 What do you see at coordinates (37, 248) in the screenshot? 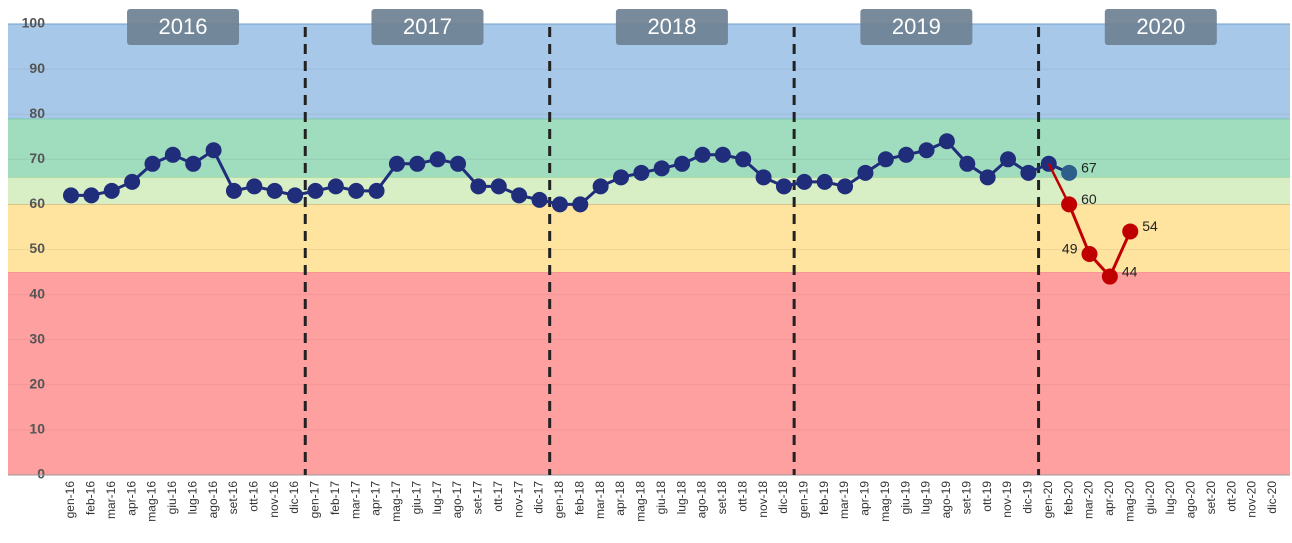
I see `y-tick-label: 50` at bounding box center [37, 248].